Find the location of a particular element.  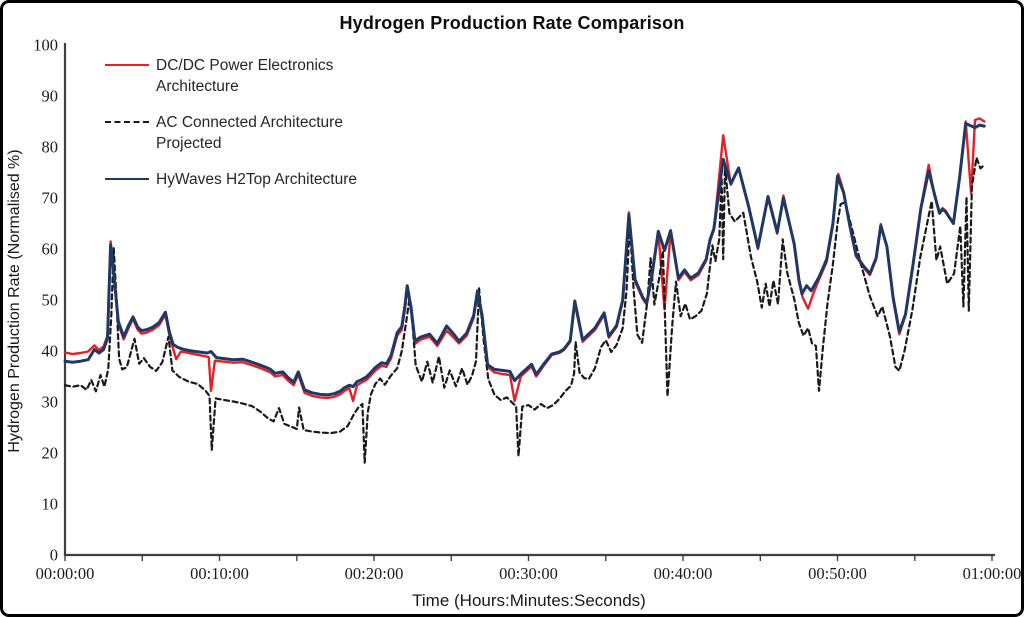

chart-title: Hydrogen Production Rate Comparison is located at coordinates (512, 23).